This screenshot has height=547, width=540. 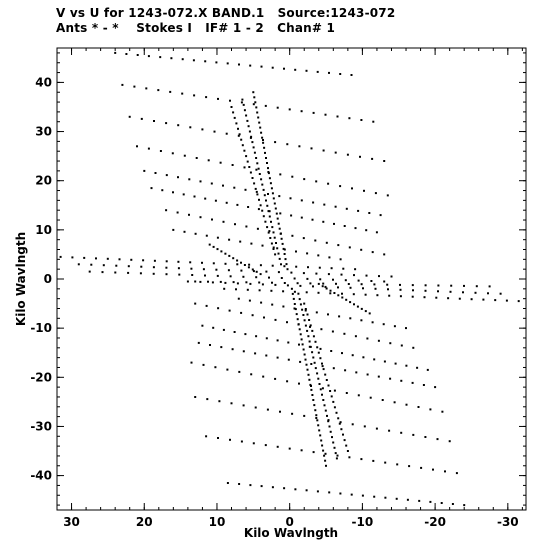 I want to click on x-tick-label: 30, so click(x=71, y=522).